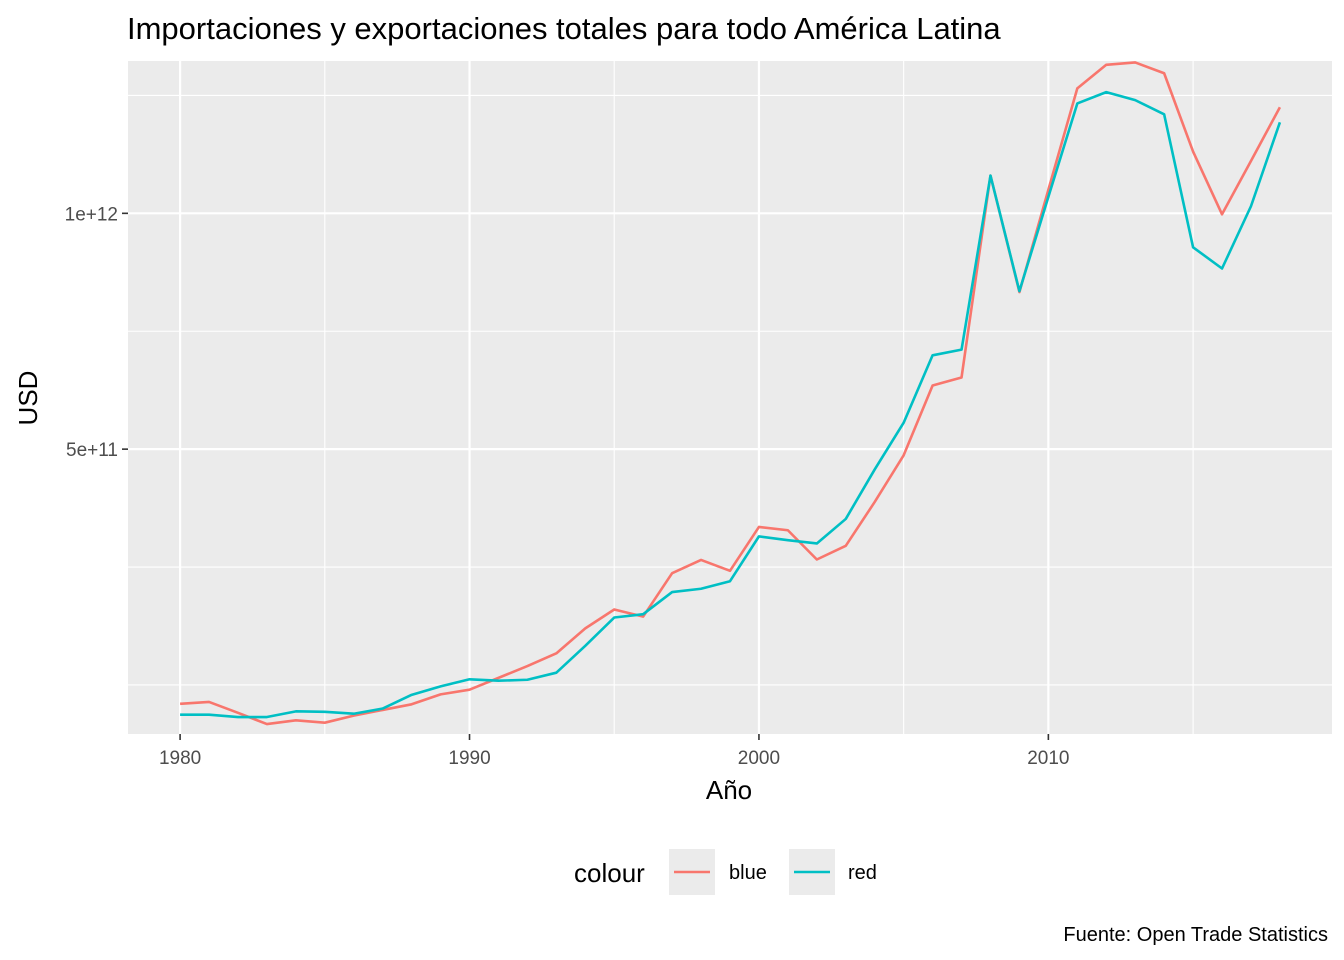 The height and width of the screenshot is (960, 1344). What do you see at coordinates (92, 450) in the screenshot?
I see `y-tick-label: 5e+11` at bounding box center [92, 450].